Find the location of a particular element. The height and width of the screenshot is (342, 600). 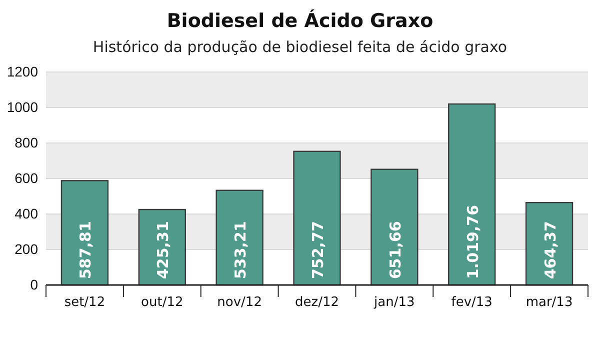

y-tick-label: 1000 is located at coordinates (22, 106).